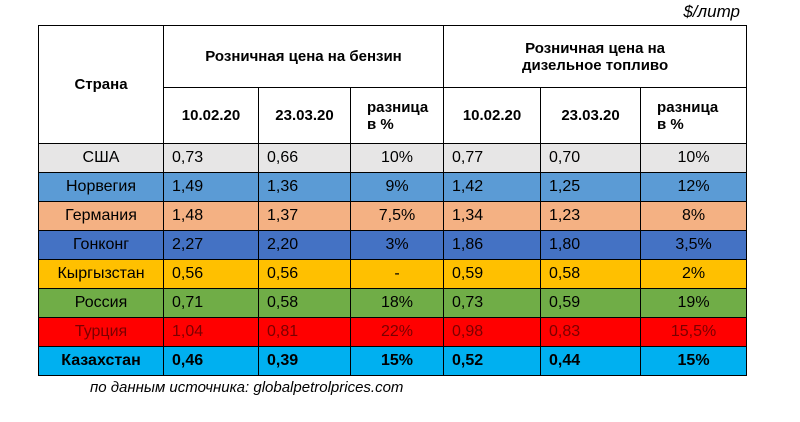 This screenshot has height=422, width=800. I want to click on country-cell: Турция, so click(101, 332).